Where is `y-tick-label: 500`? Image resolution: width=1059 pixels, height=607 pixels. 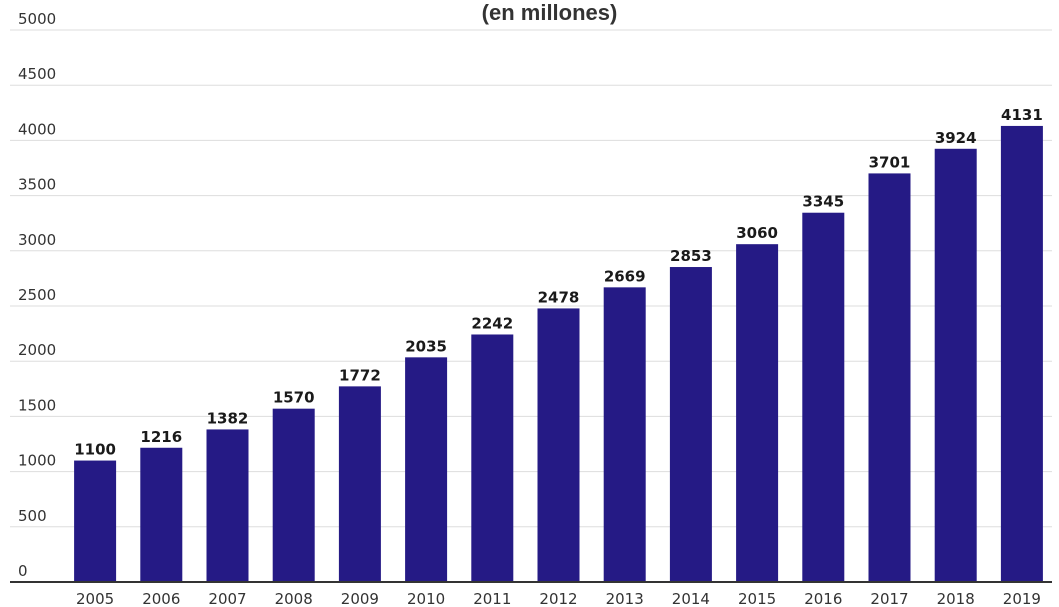 y-tick-label: 500 is located at coordinates (32, 516).